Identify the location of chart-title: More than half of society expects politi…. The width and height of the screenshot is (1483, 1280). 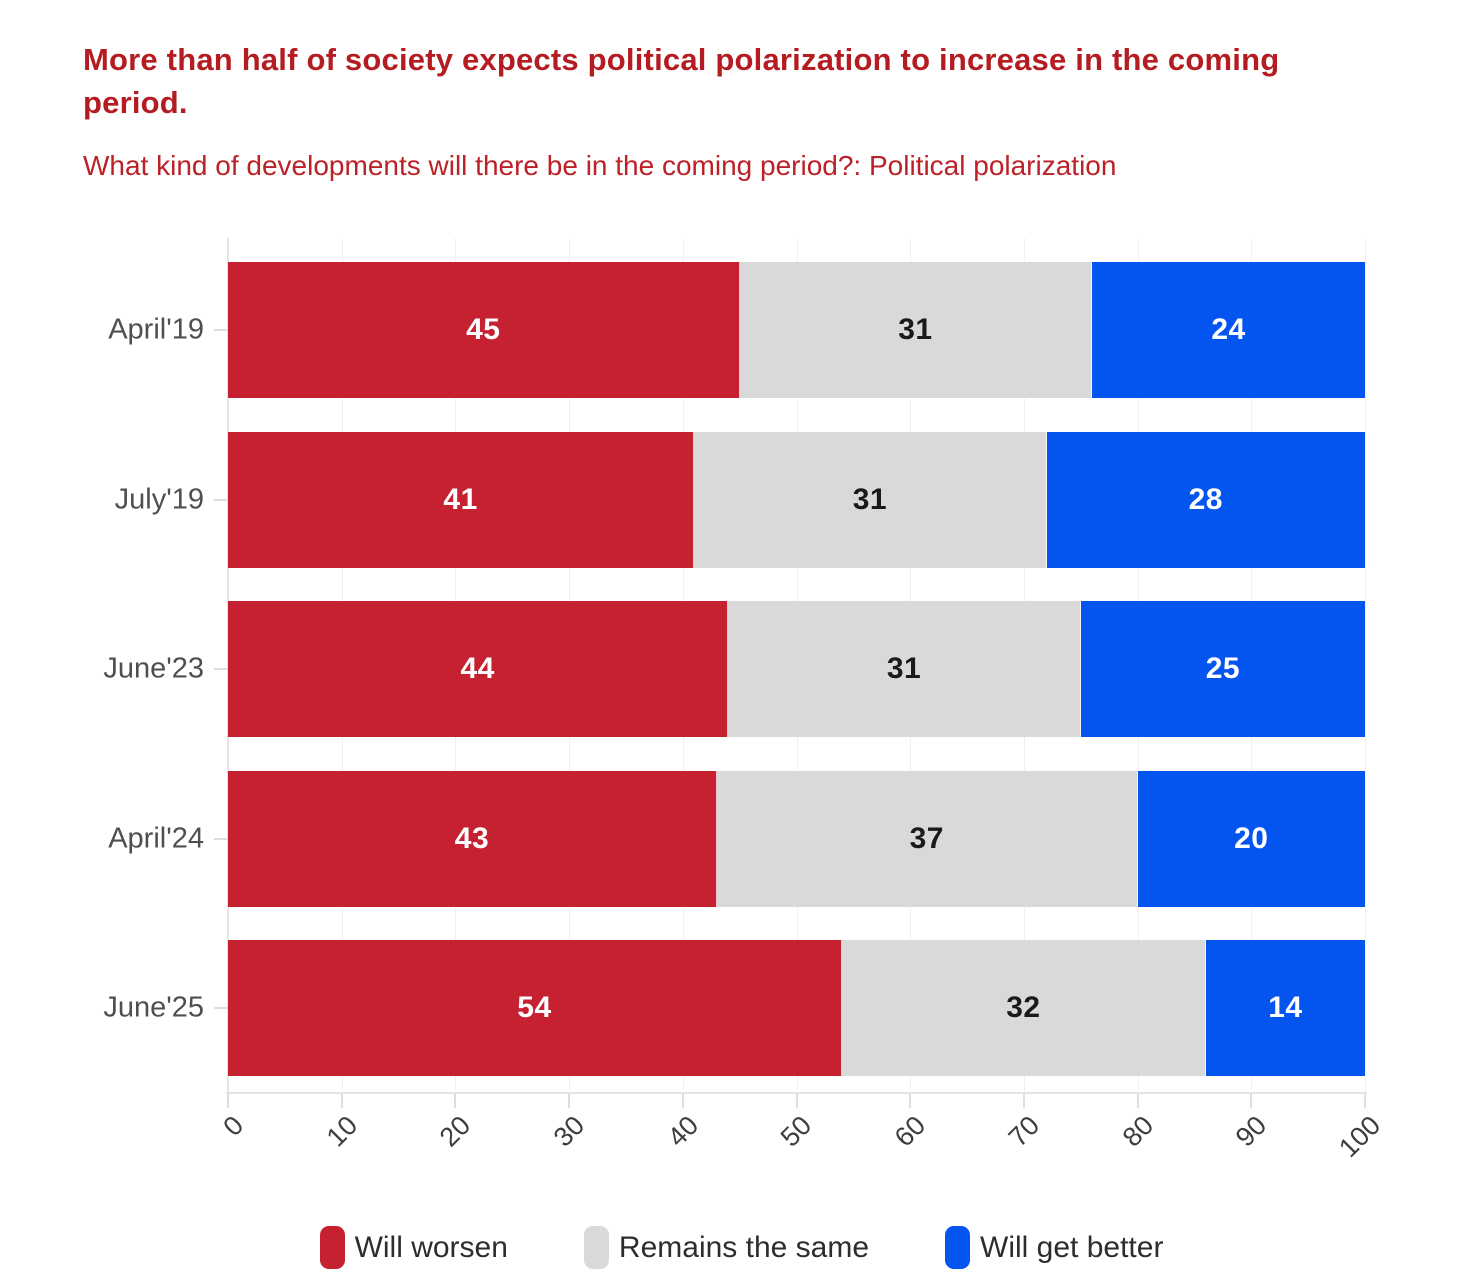
(681, 81).